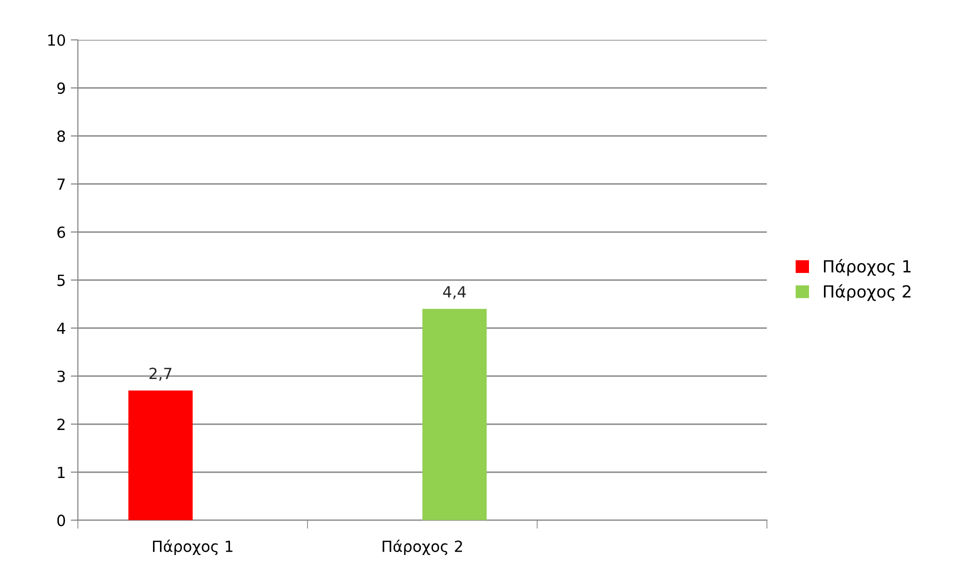 The width and height of the screenshot is (961, 578). Describe the element at coordinates (61, 376) in the screenshot. I see `y-tick-label: 3` at that location.